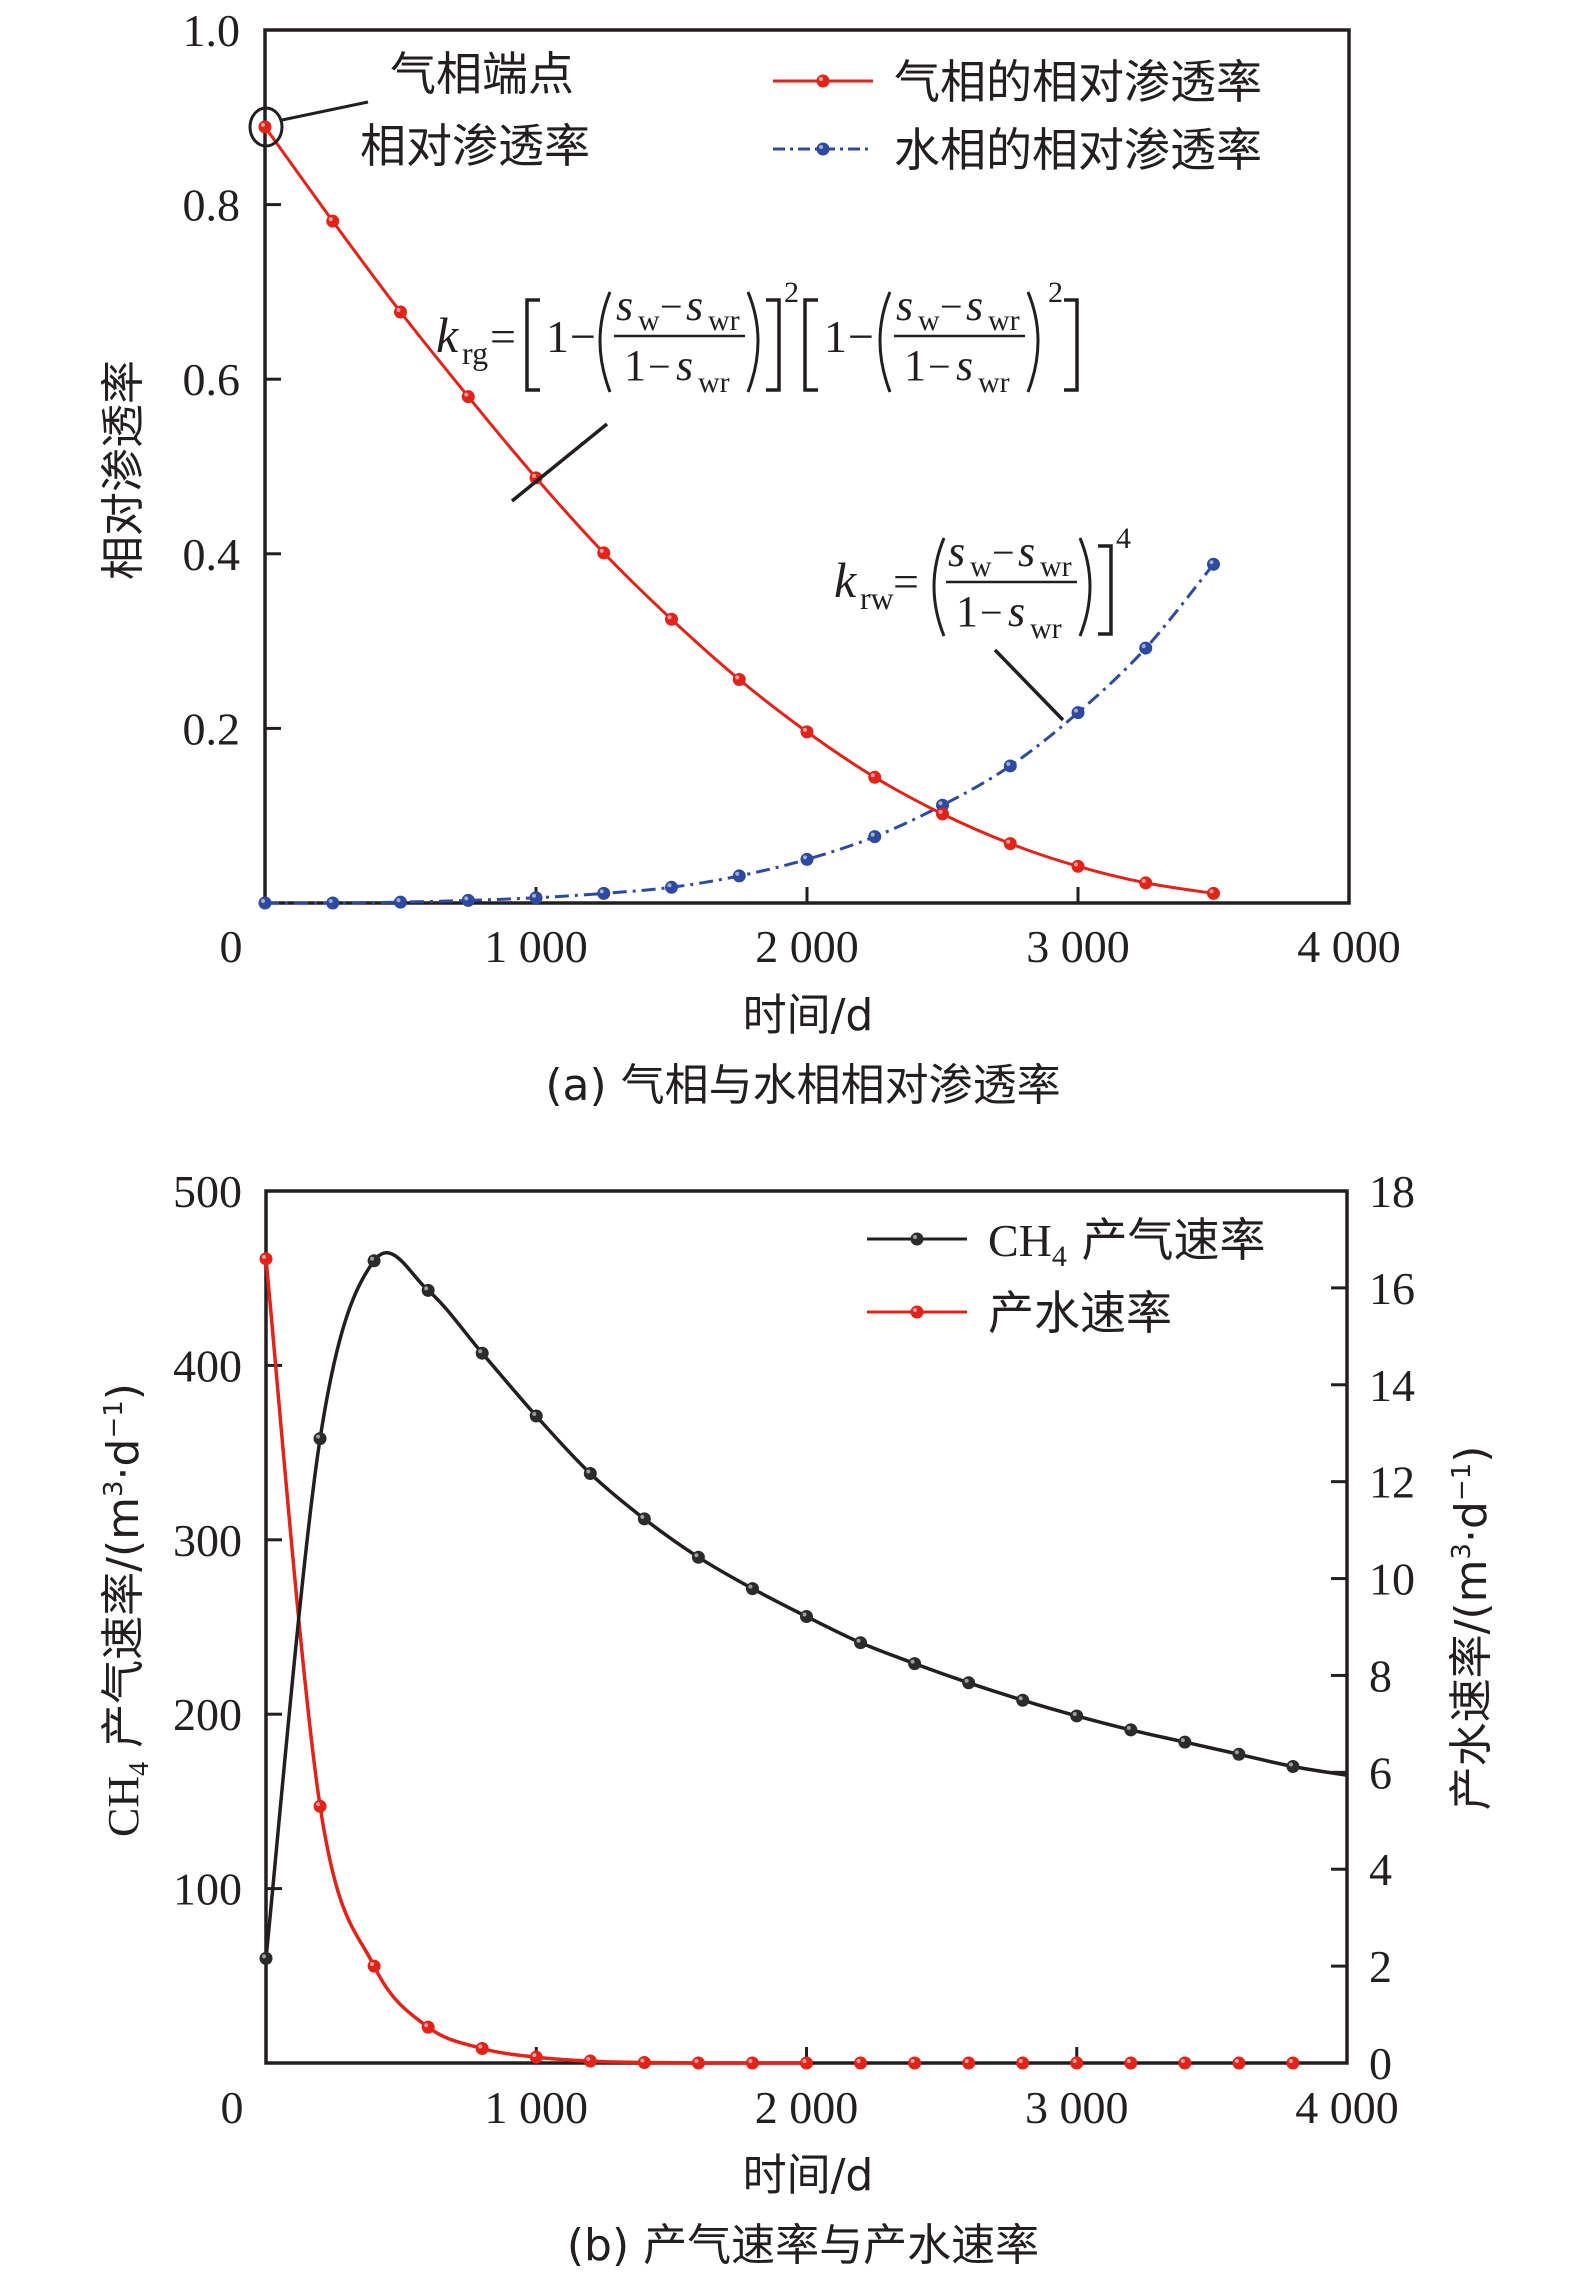  I want to click on krg-right-paren, so click(753, 342).